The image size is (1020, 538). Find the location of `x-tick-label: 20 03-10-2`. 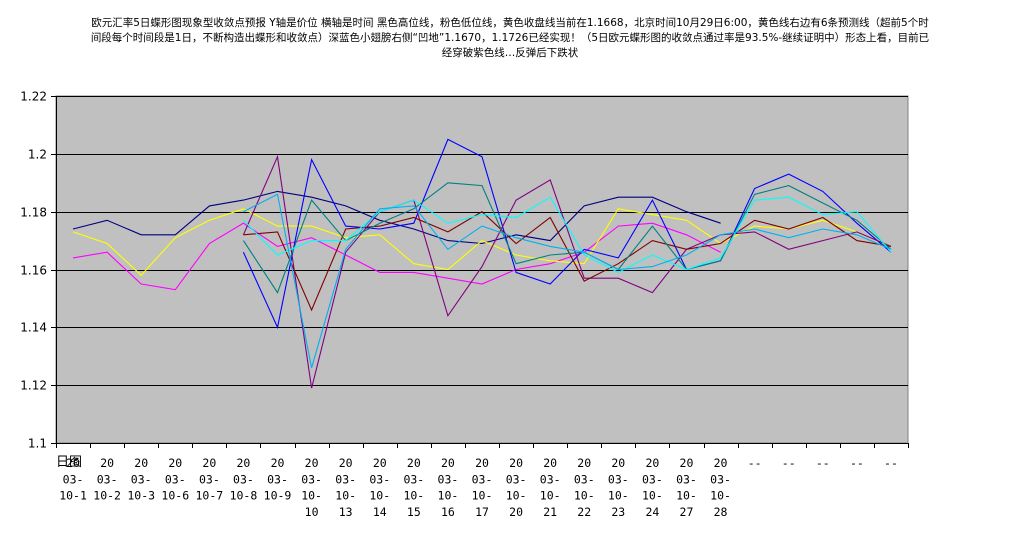

x-tick-label: 20 03-10-2 is located at coordinates (107, 479).